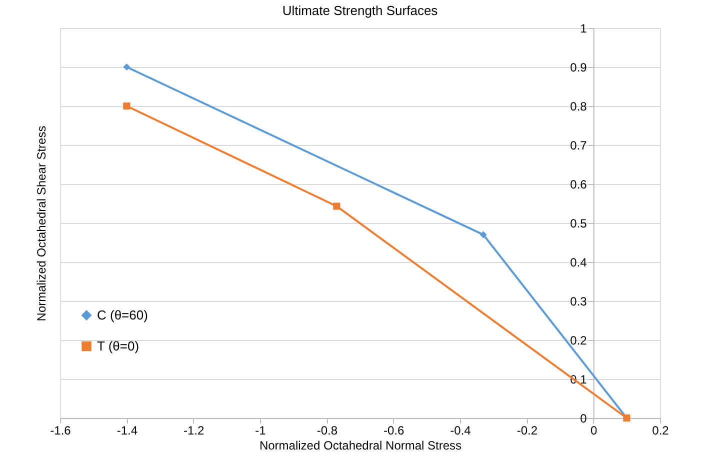  What do you see at coordinates (127, 431) in the screenshot?
I see `x-tick-label: -1.4` at bounding box center [127, 431].